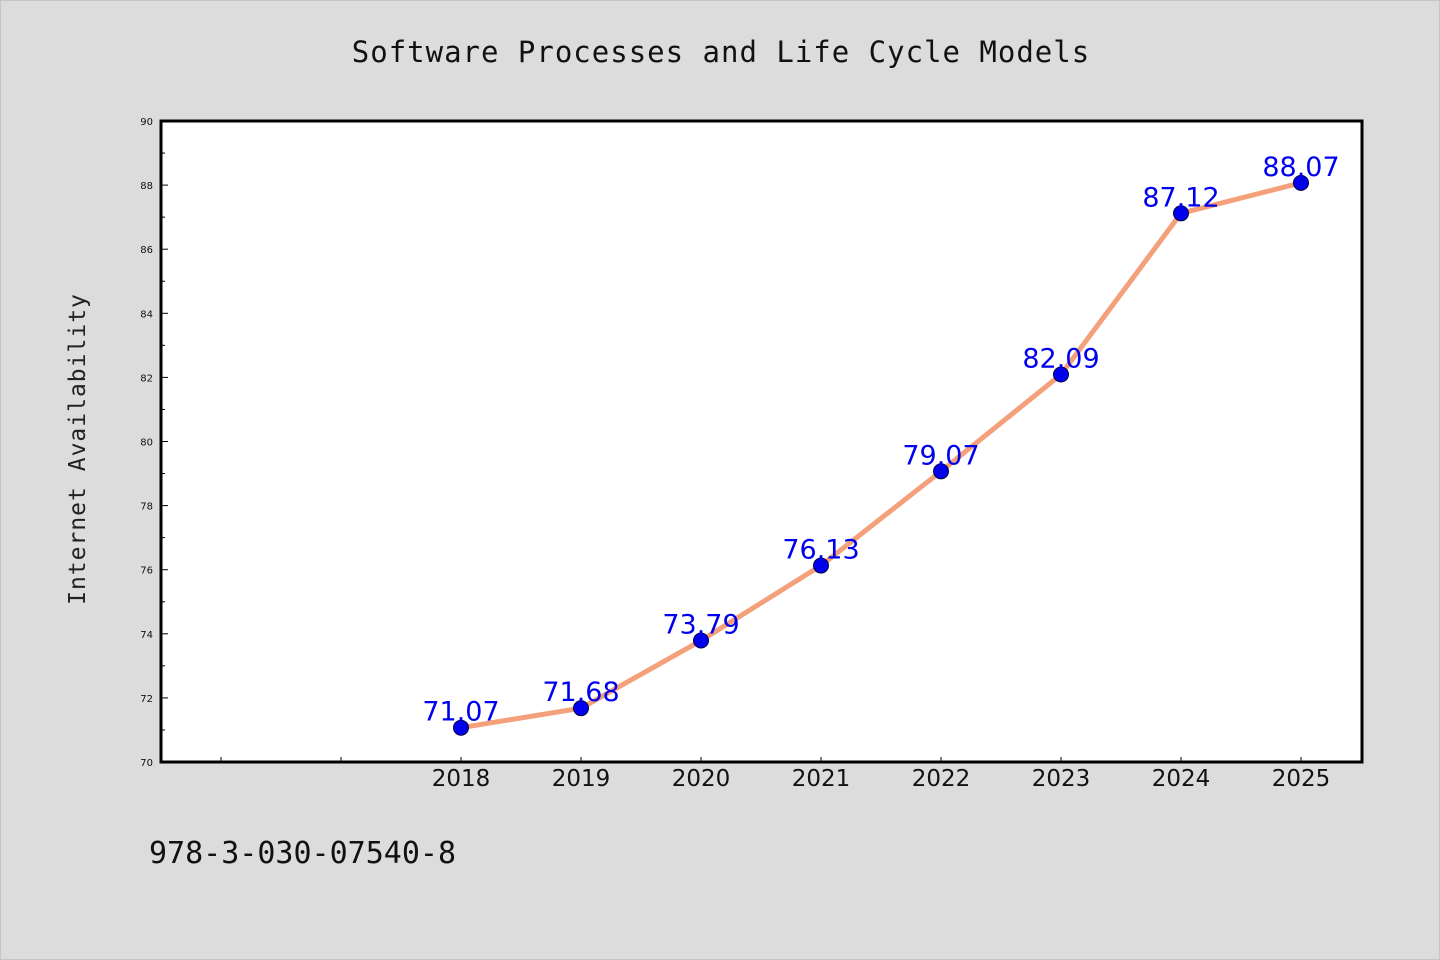 The height and width of the screenshot is (960, 1440). I want to click on data-label: 73.79, so click(700, 625).